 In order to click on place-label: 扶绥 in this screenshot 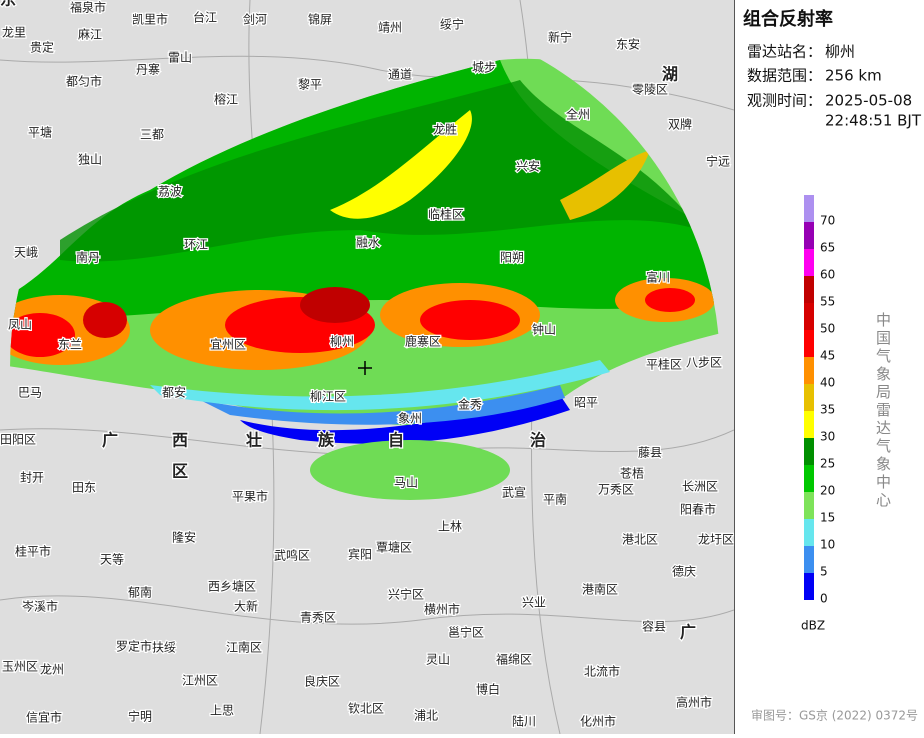, I will do `click(164, 647)`.